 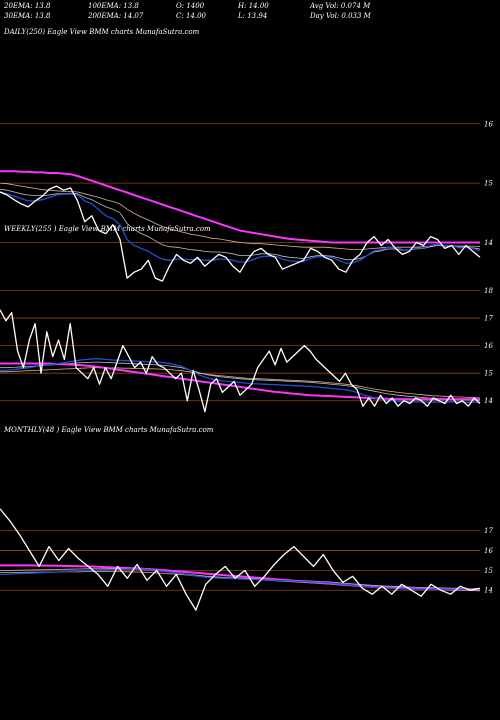 I want to click on low-label: L: 13.94, so click(x=253, y=16).